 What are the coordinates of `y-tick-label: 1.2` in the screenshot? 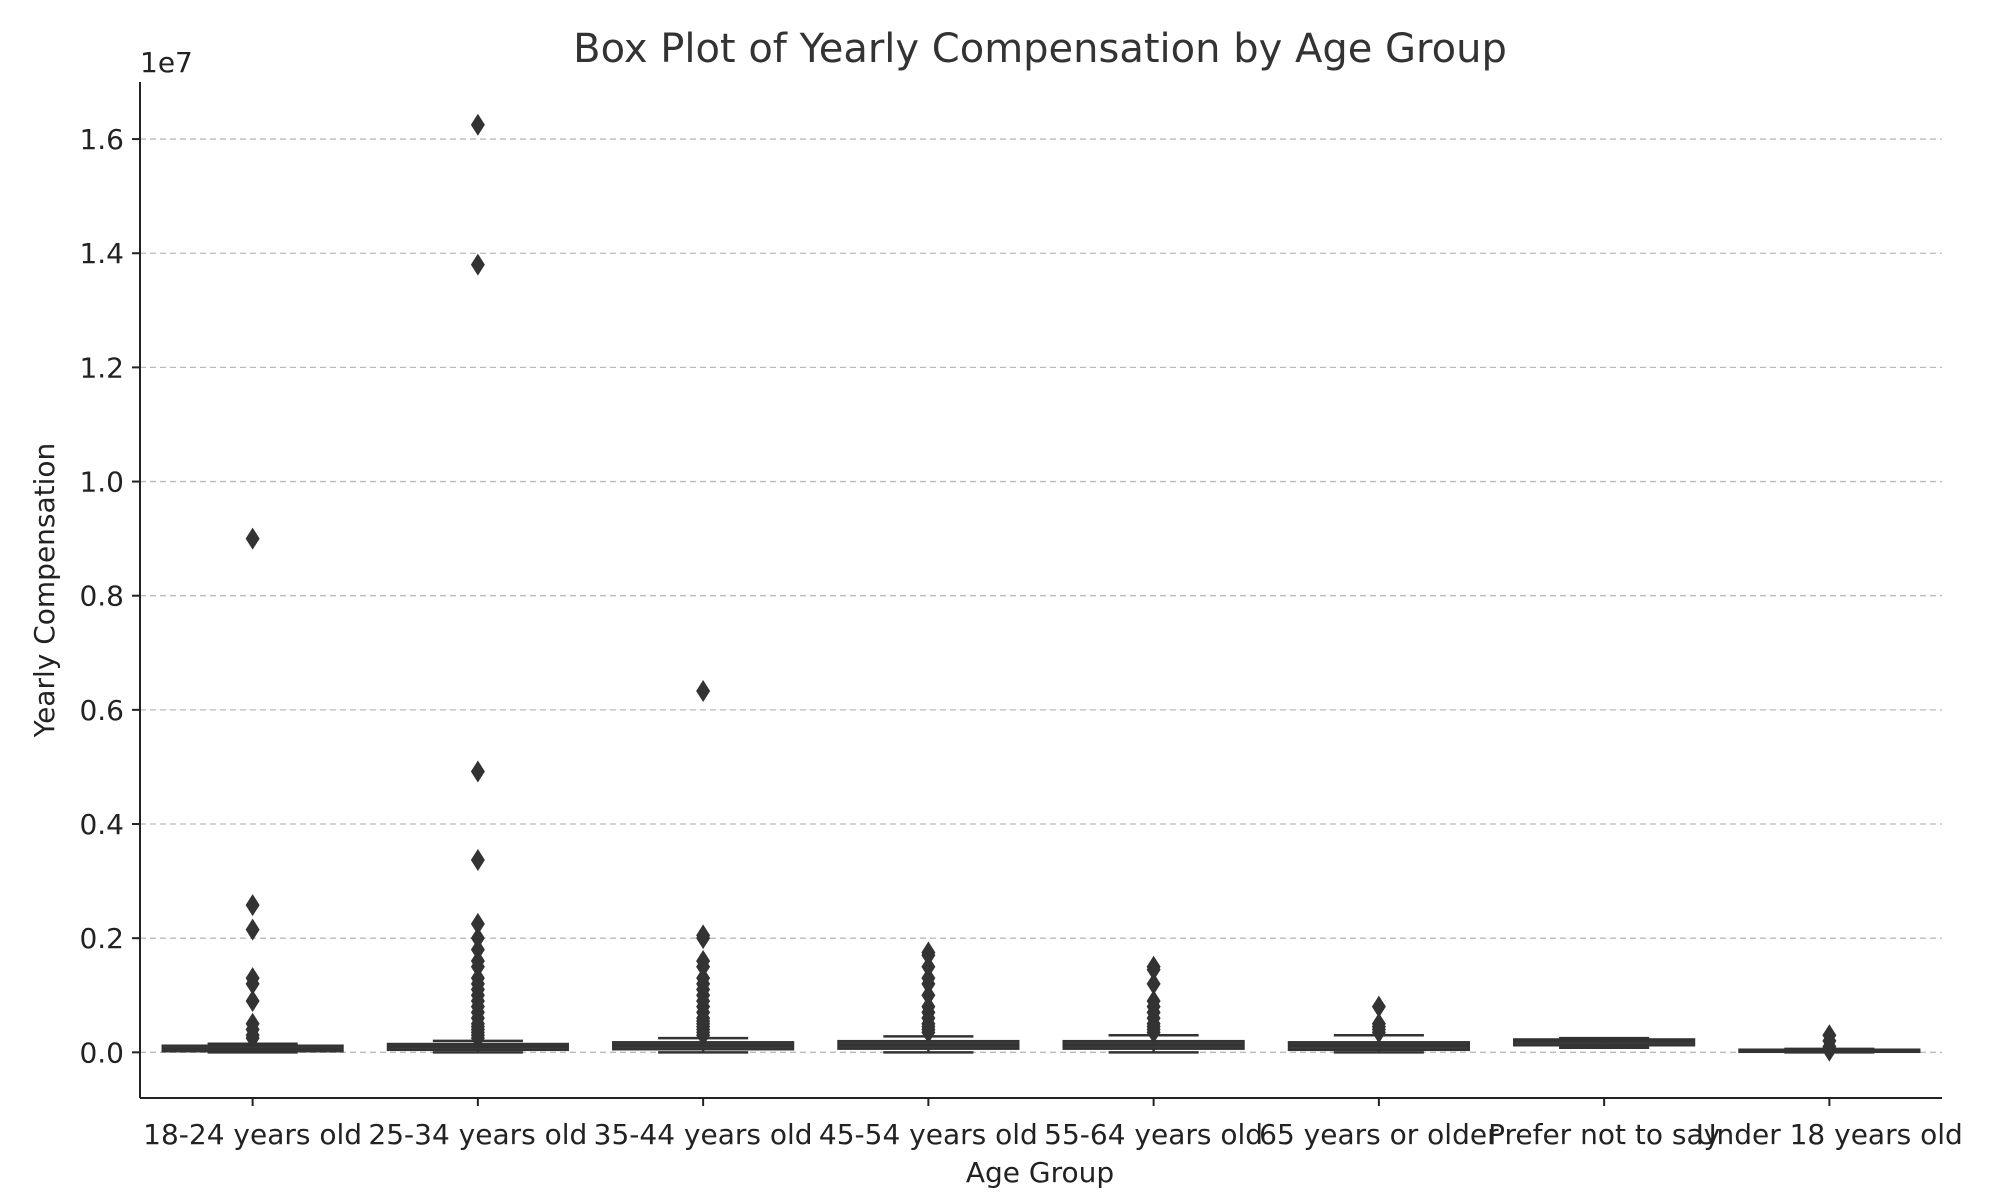 It's located at (101, 367).